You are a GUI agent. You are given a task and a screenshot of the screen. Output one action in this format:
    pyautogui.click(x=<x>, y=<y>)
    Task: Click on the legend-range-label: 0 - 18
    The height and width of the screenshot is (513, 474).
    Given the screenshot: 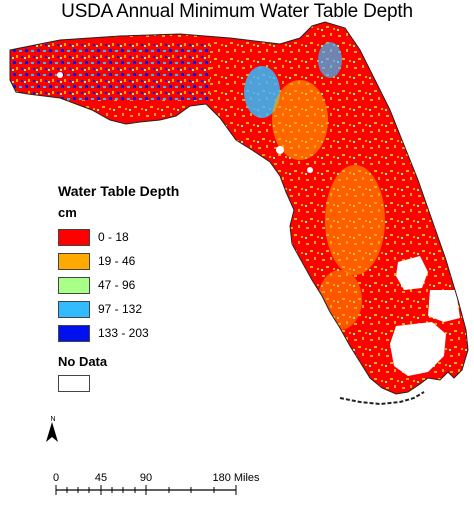 What is the action you would take?
    pyautogui.click(x=113, y=237)
    